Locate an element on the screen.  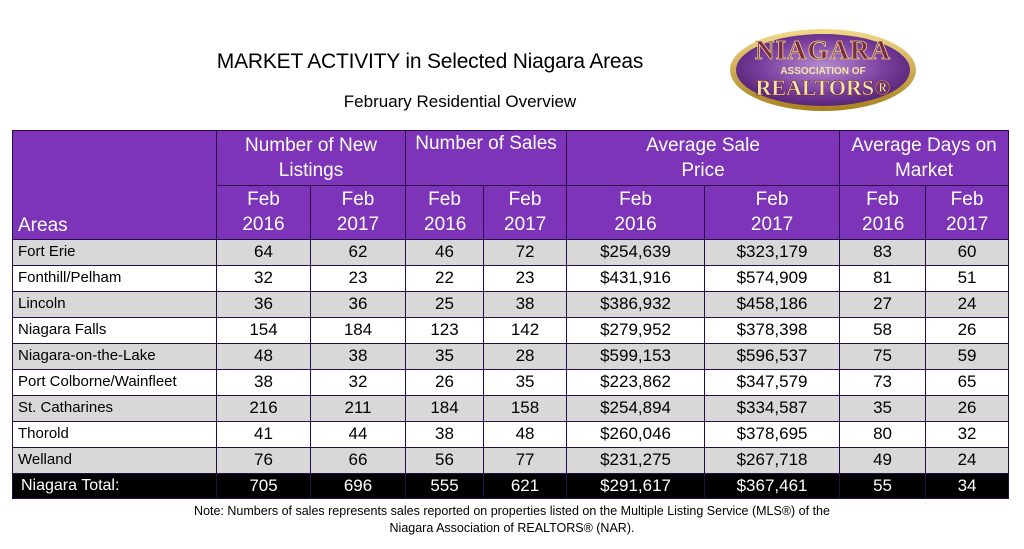
table-cell: 77 is located at coordinates (525, 460).